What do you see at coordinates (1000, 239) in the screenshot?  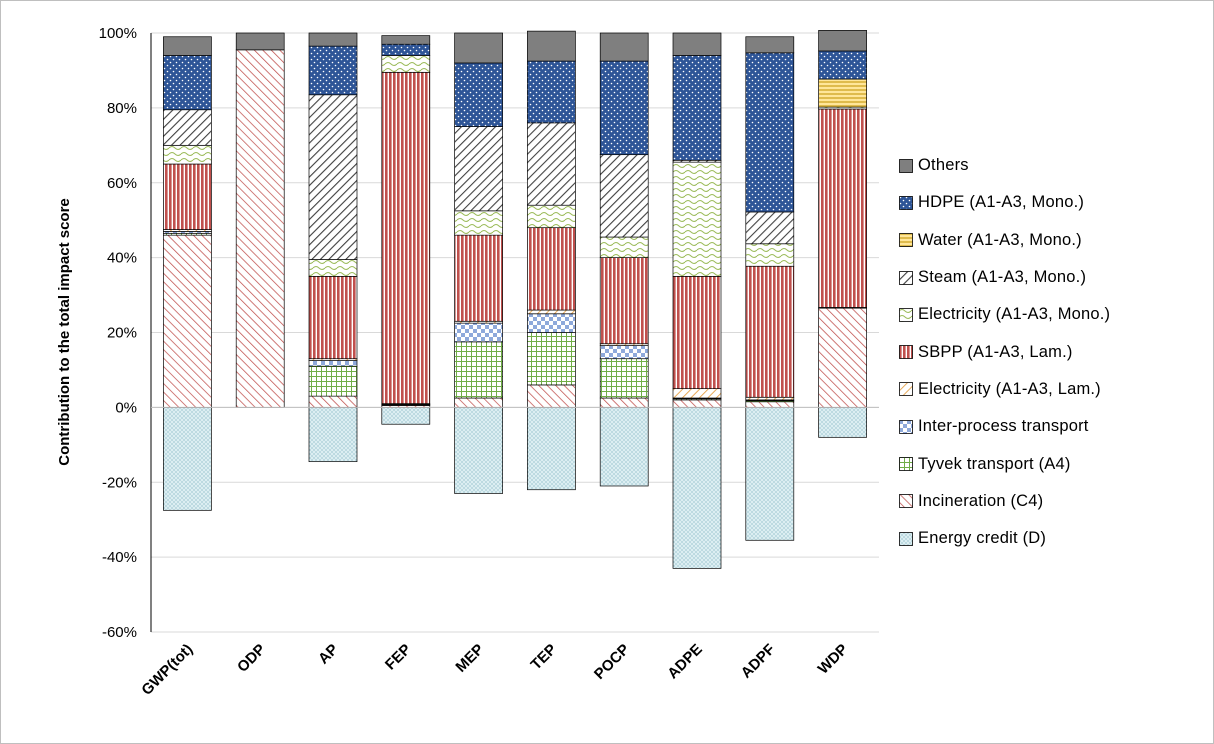 I see `legend-label: Water (A1-A3, Mono.)` at bounding box center [1000, 239].